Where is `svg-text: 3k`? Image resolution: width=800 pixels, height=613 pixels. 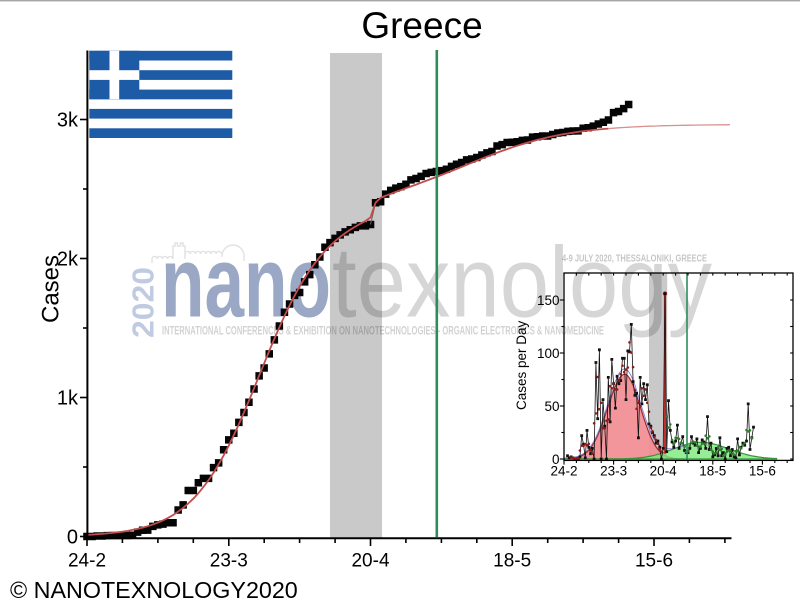 svg-text: 3k is located at coordinates (68, 121).